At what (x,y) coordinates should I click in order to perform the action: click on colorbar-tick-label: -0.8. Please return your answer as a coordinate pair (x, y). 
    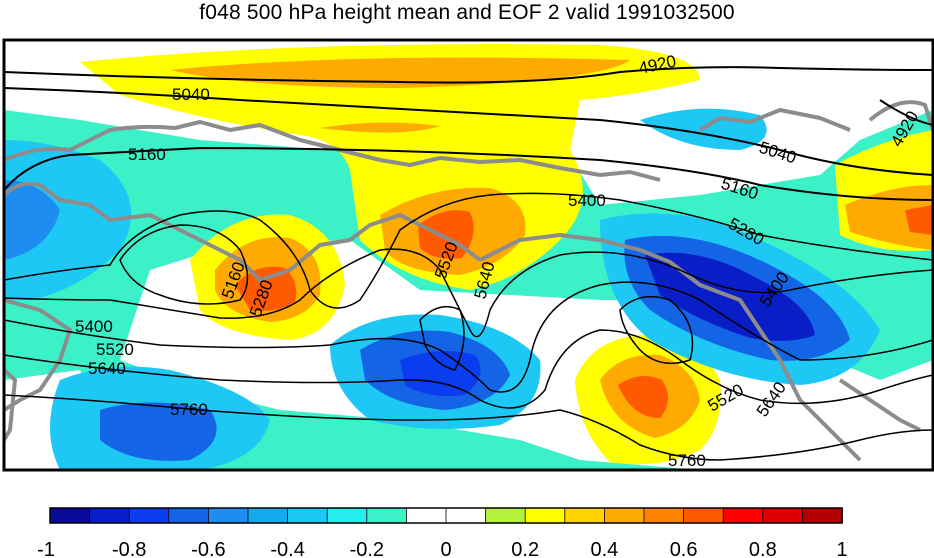
    Looking at the image, I should click on (129, 548).